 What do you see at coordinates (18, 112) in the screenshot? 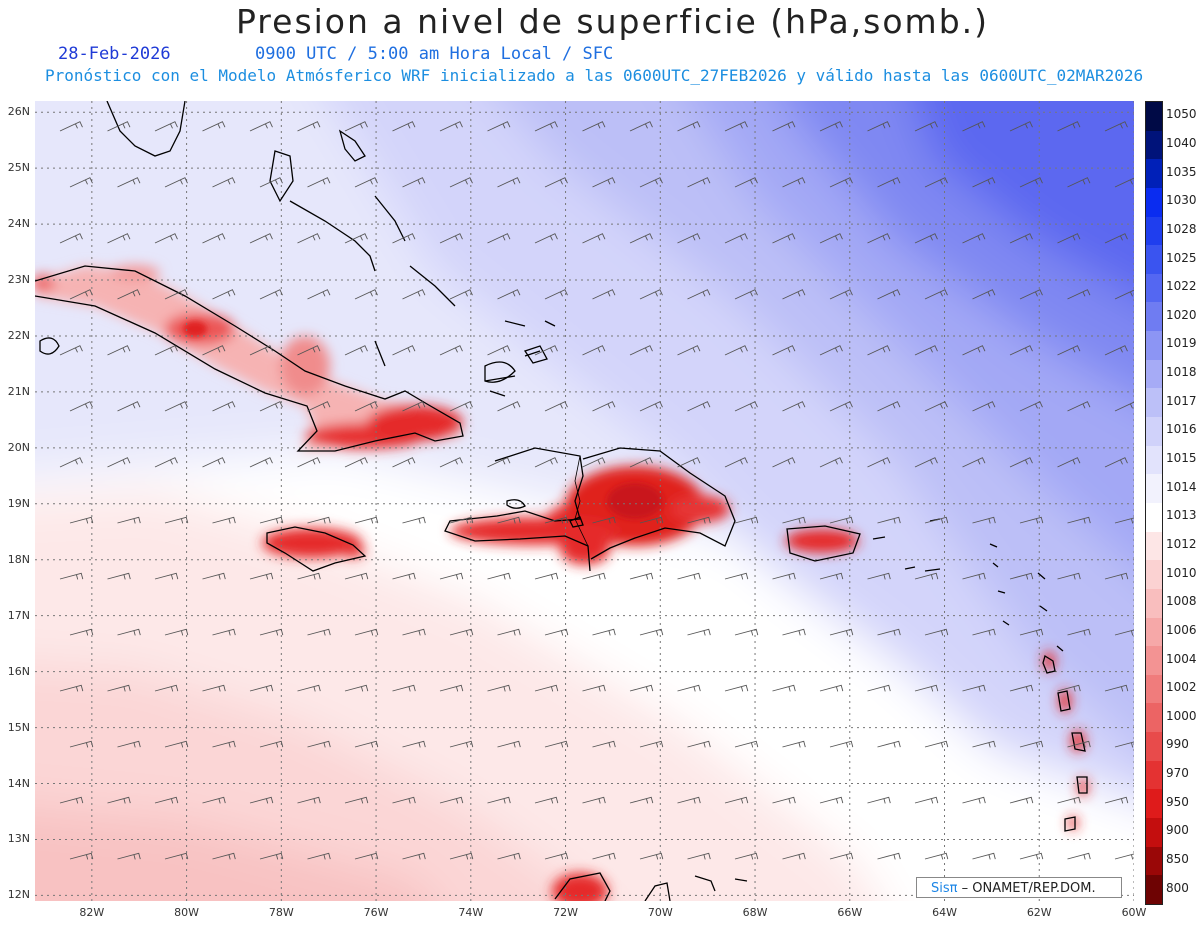
I see `lat-label: 26N` at bounding box center [18, 112].